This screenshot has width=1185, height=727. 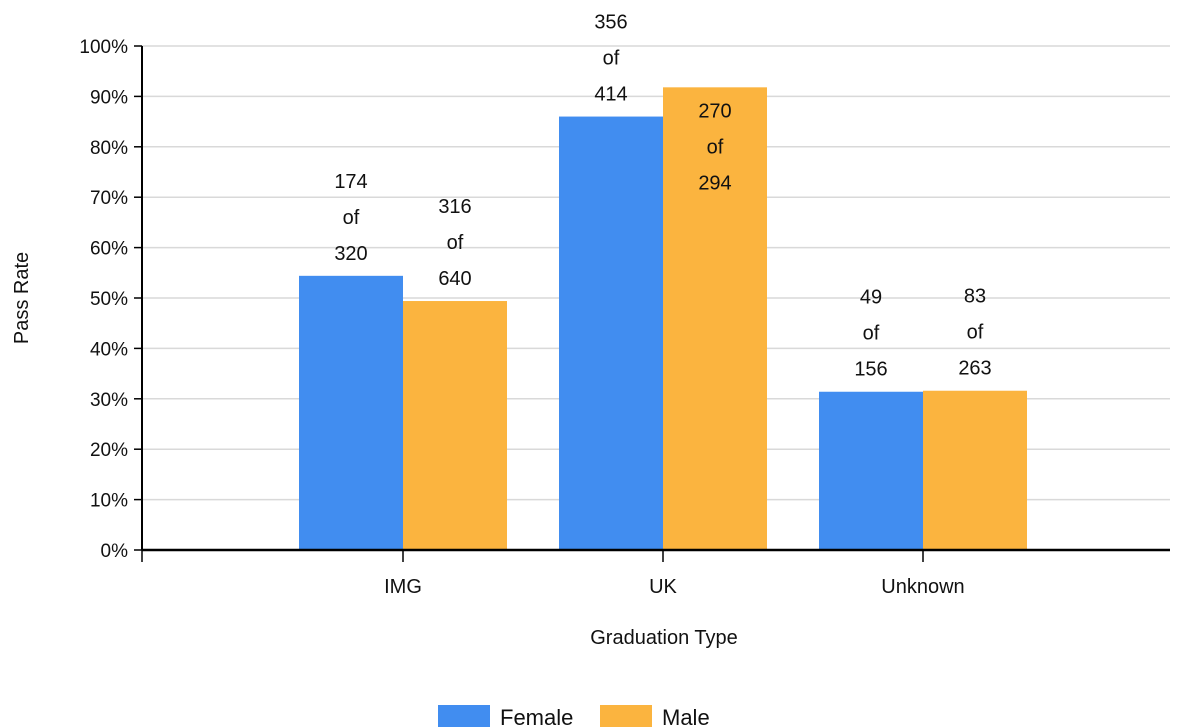 I want to click on y-tick-label: 100%, so click(x=103, y=47).